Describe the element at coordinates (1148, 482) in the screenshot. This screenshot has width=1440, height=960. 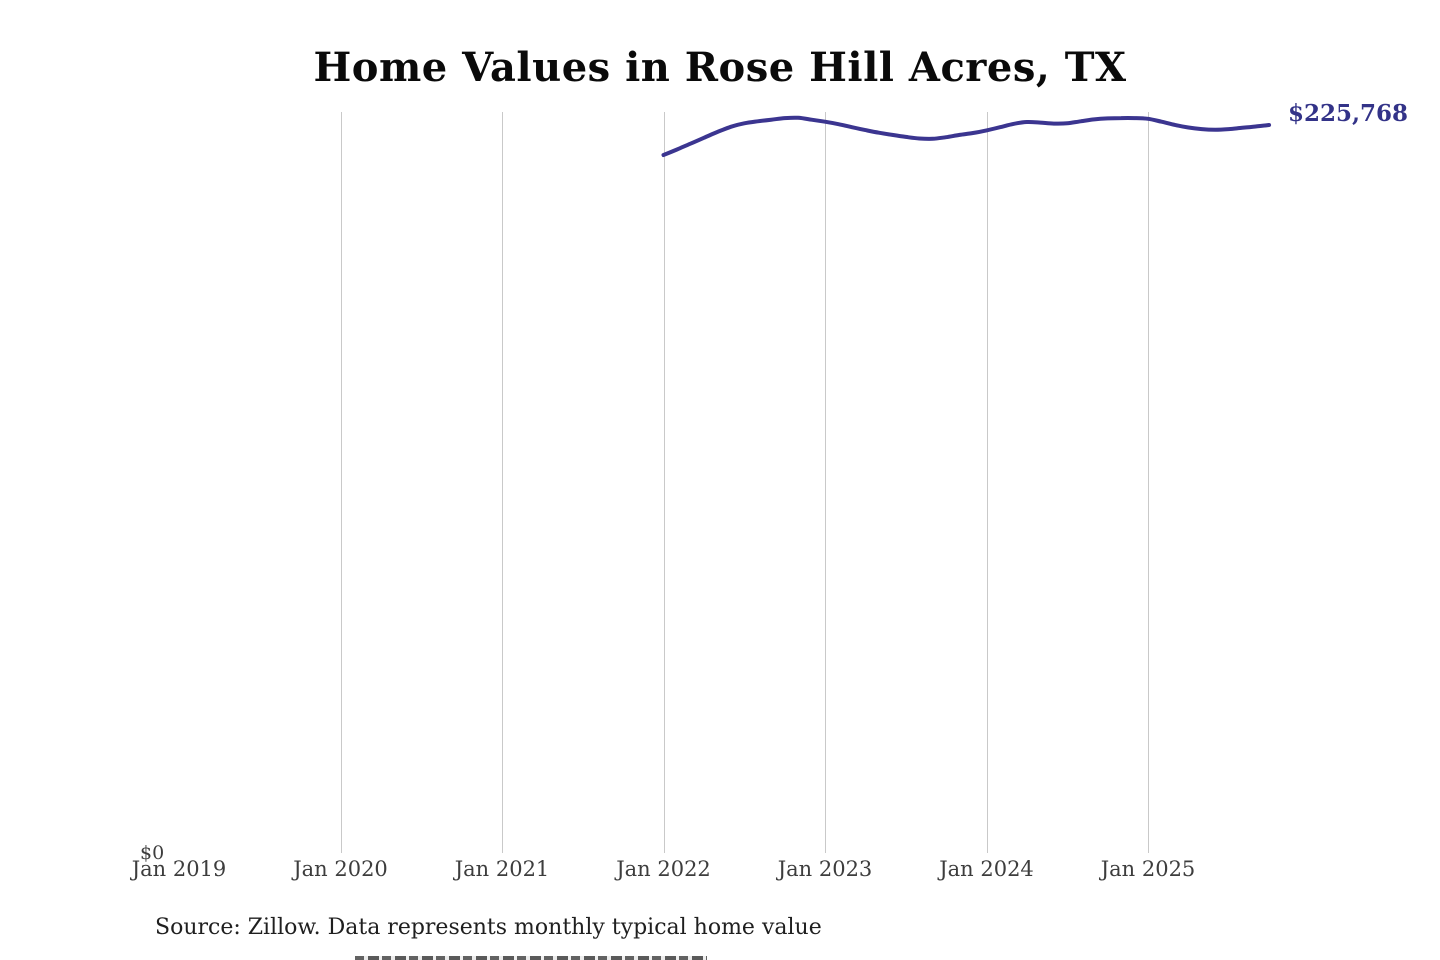
I see `gridline-jan-2025` at that location.